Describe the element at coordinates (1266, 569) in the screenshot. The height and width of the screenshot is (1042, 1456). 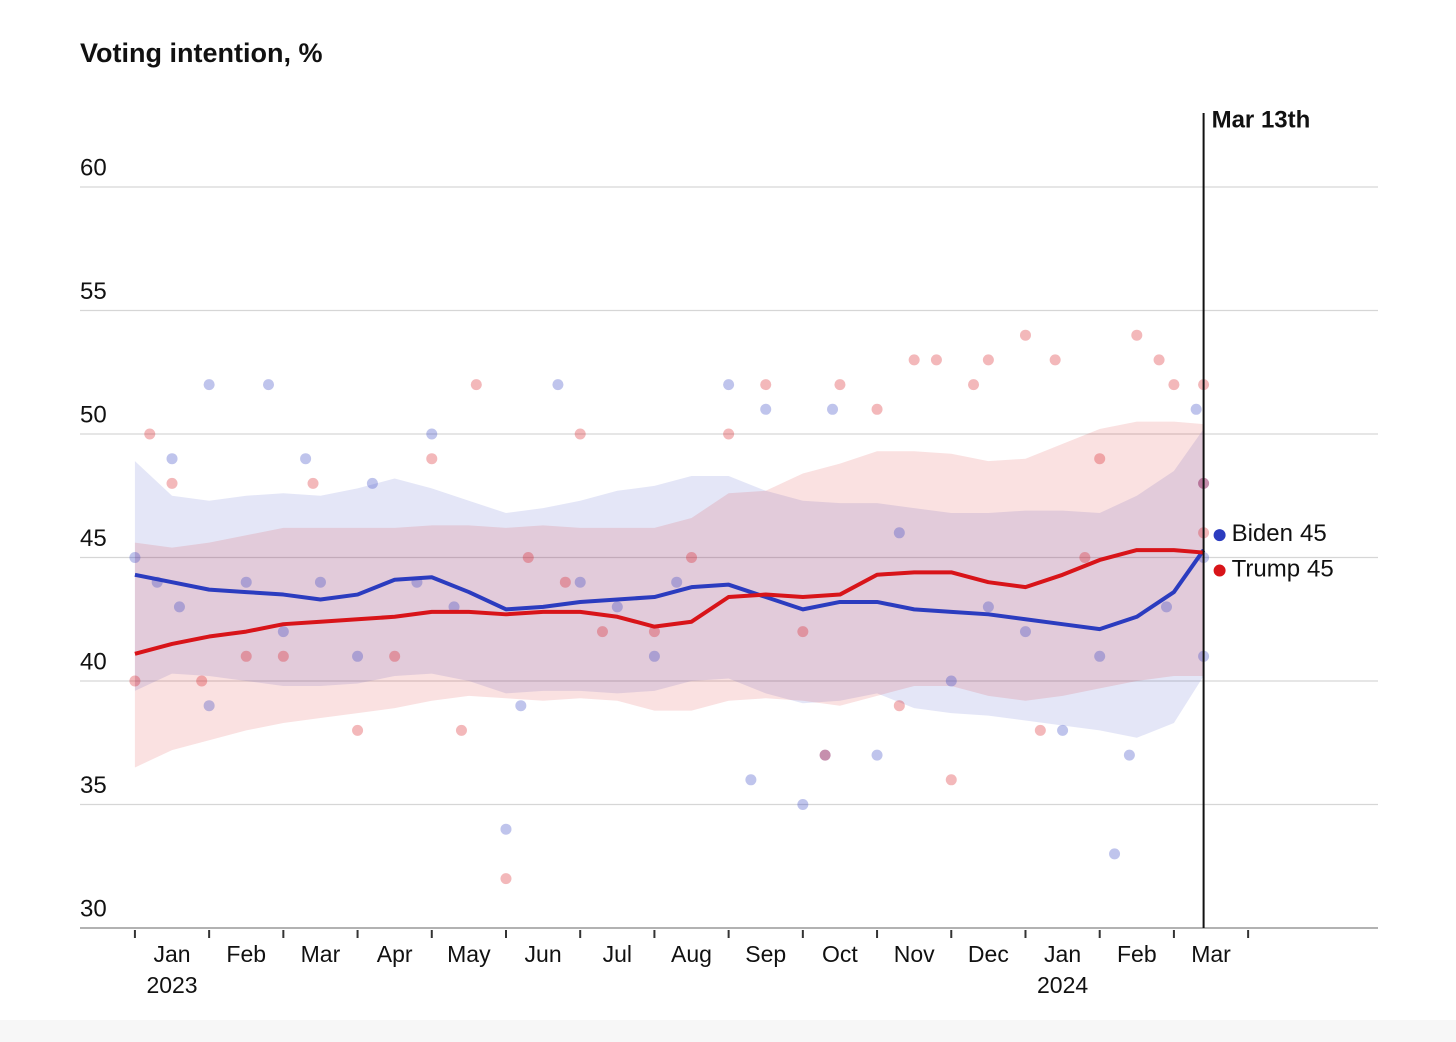
I see `series-name: Trump` at that location.